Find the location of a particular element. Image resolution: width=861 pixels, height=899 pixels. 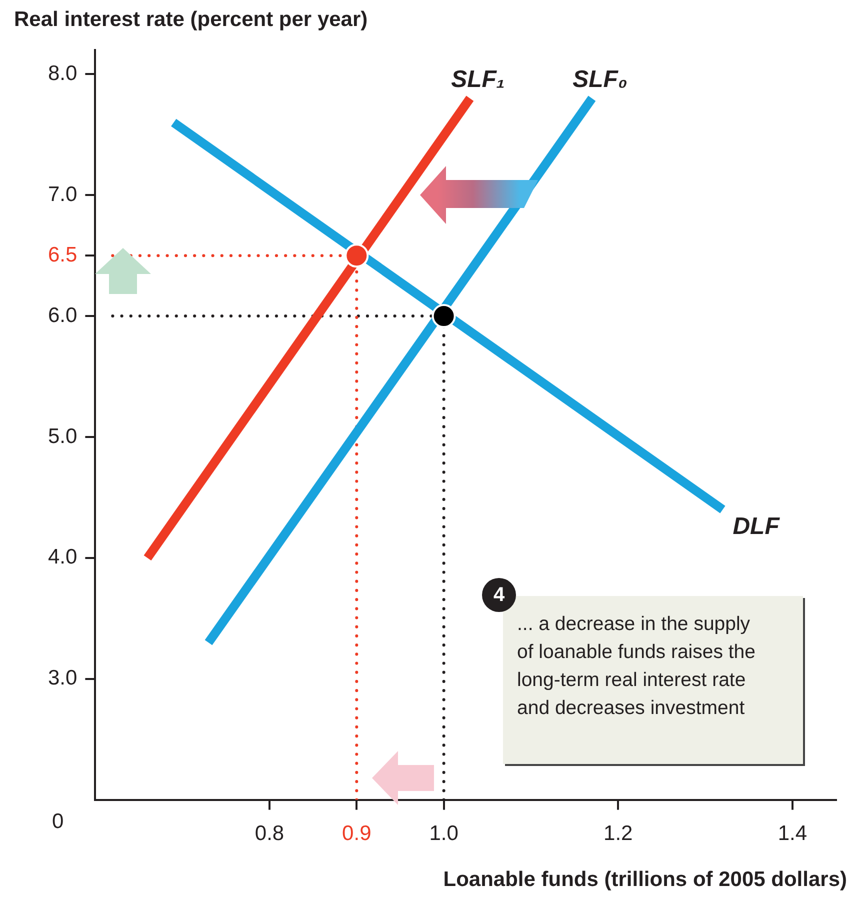

x-tick-label: 1.2 is located at coordinates (618, 834).